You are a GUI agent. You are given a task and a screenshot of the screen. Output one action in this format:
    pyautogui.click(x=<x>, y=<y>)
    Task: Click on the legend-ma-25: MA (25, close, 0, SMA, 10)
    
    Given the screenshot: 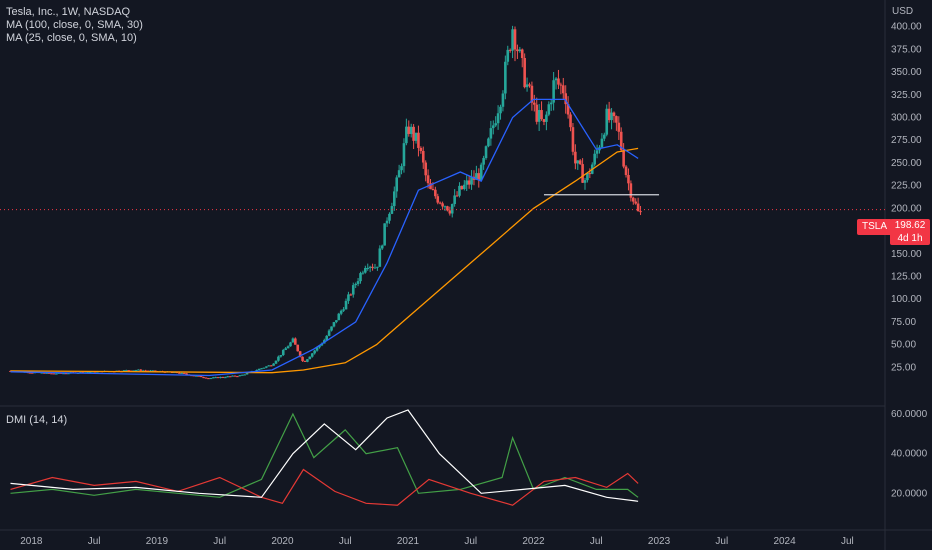 What is the action you would take?
    pyautogui.click(x=71, y=38)
    